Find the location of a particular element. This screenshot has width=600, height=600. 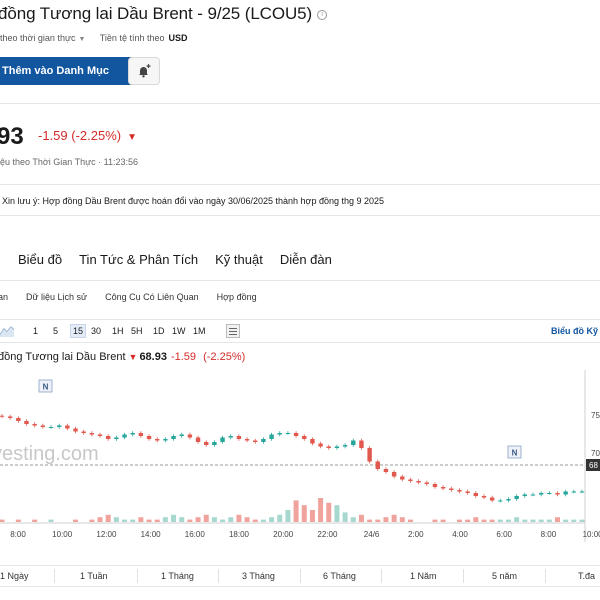

subtab-historical-data: Dữ liệu Lịch sử is located at coordinates (57, 297).